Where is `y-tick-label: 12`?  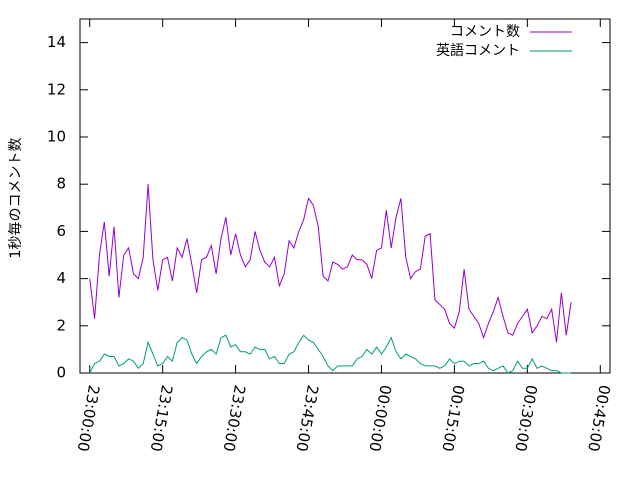 y-tick-label: 12 is located at coordinates (56, 89).